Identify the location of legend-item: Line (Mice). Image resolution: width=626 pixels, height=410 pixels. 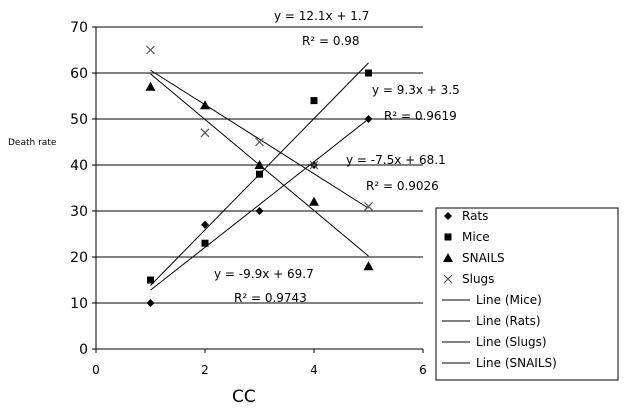
(492, 300).